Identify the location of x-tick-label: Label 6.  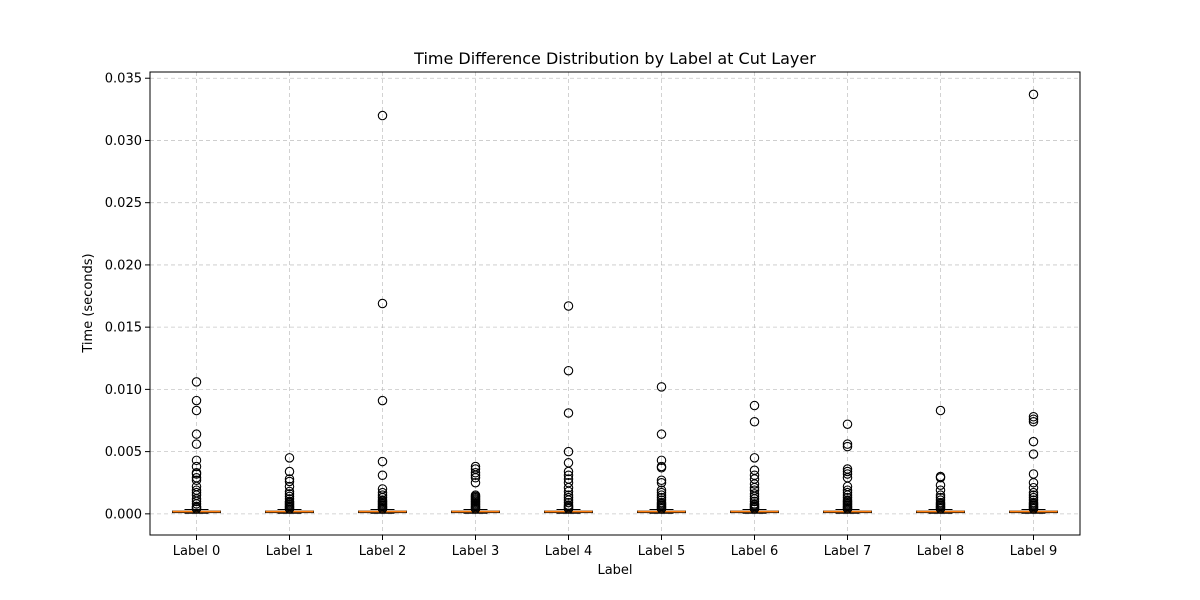
(754, 551).